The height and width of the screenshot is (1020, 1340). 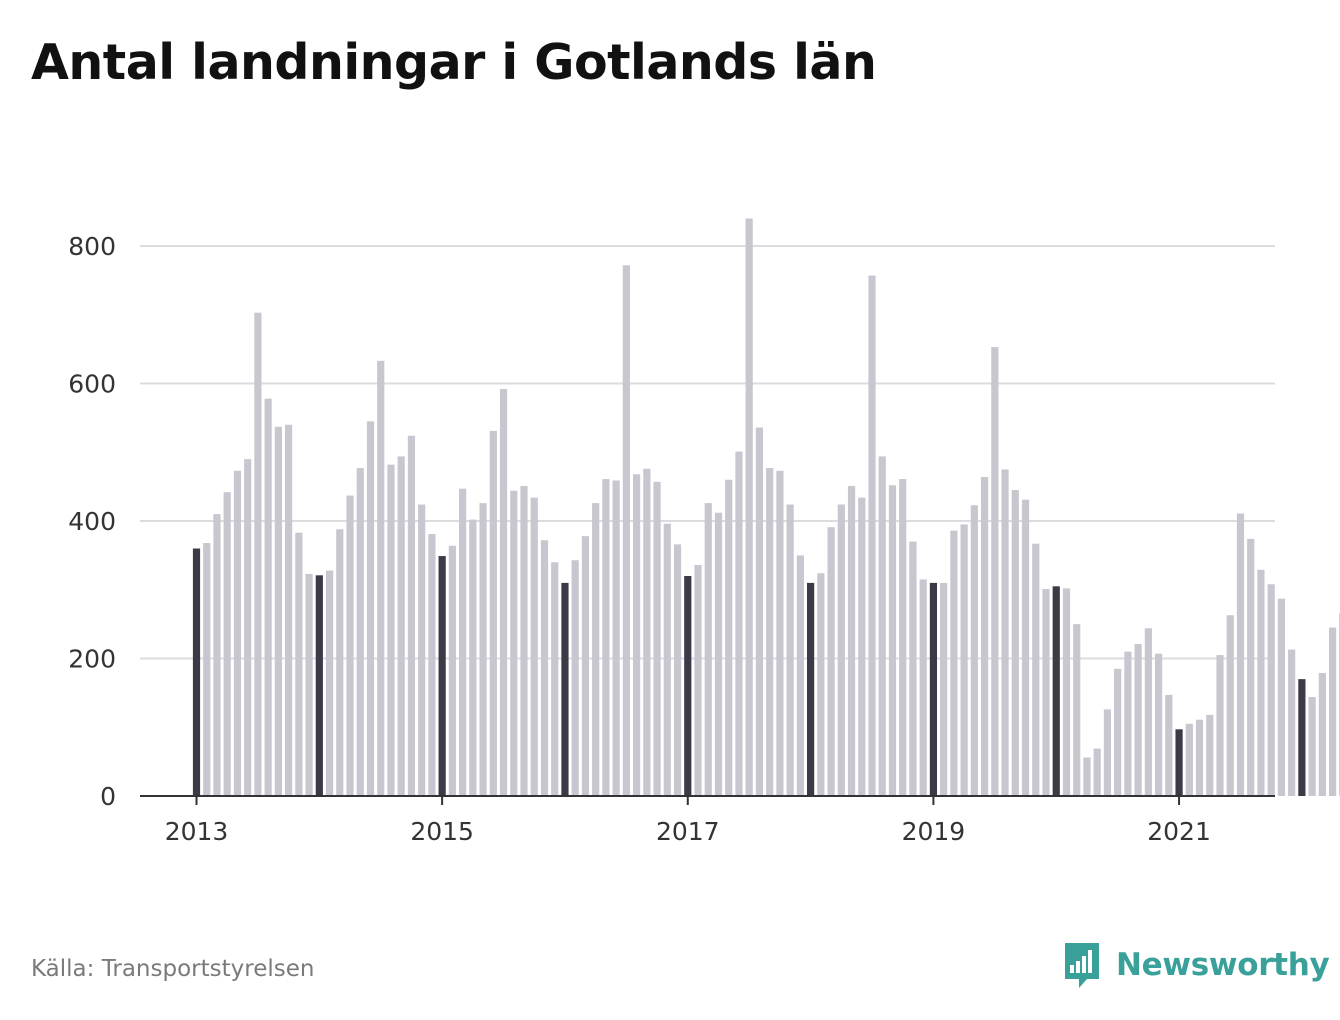 What do you see at coordinates (1196, 965) in the screenshot?
I see `newsworthy-brand: Newsworthy` at bounding box center [1196, 965].